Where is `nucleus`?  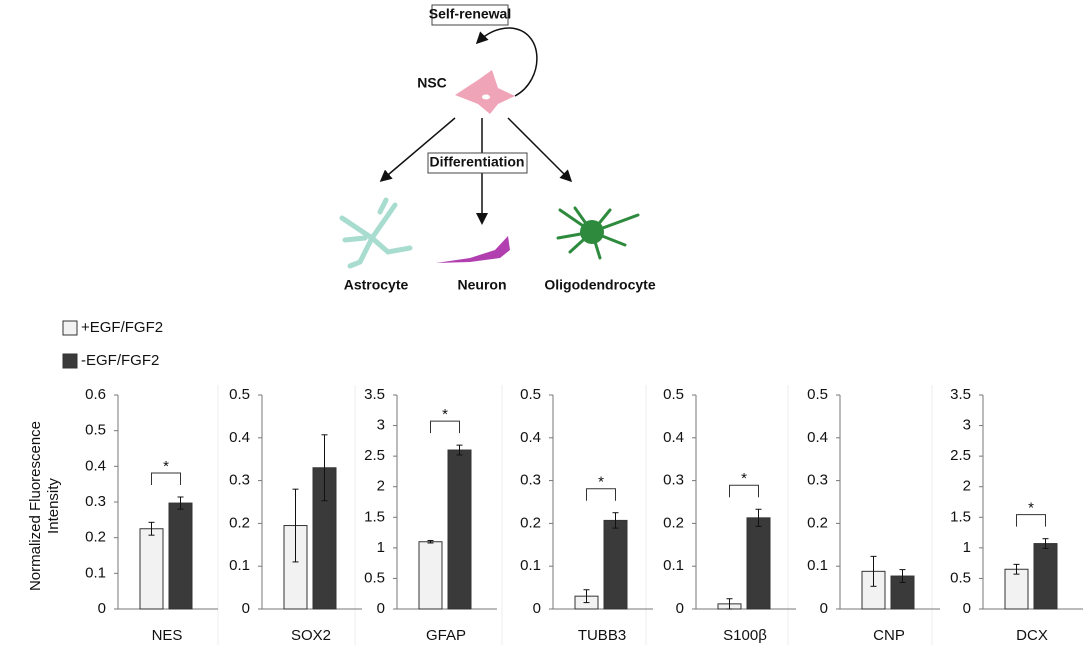
nucleus is located at coordinates (486, 97).